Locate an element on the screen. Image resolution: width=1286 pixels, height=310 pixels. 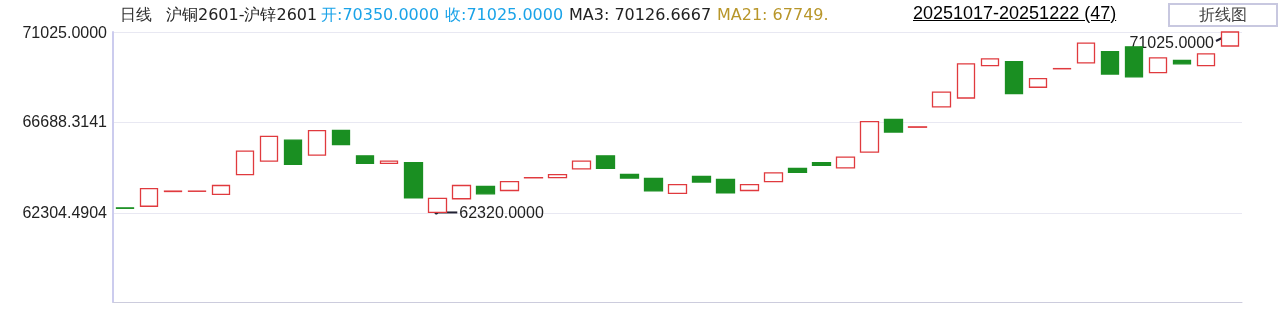
y-tick-label: 66688.3141 is located at coordinates (65, 122).